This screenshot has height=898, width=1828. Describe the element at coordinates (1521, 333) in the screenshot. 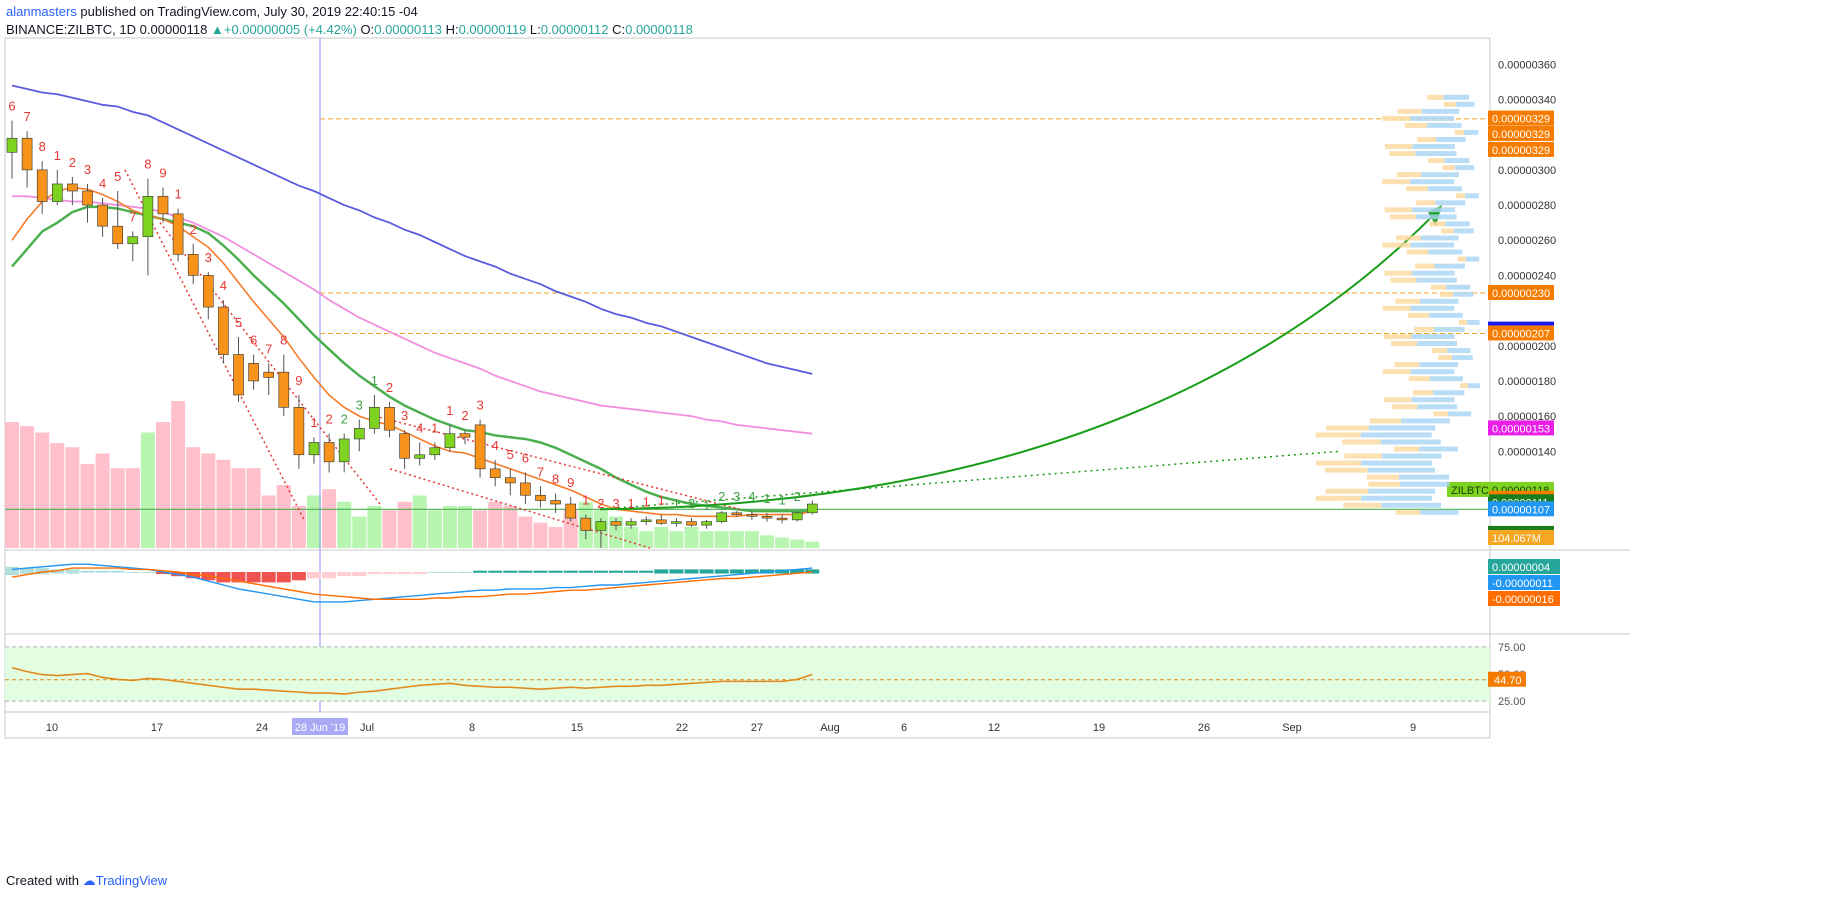

I see `price-badge` at that location.